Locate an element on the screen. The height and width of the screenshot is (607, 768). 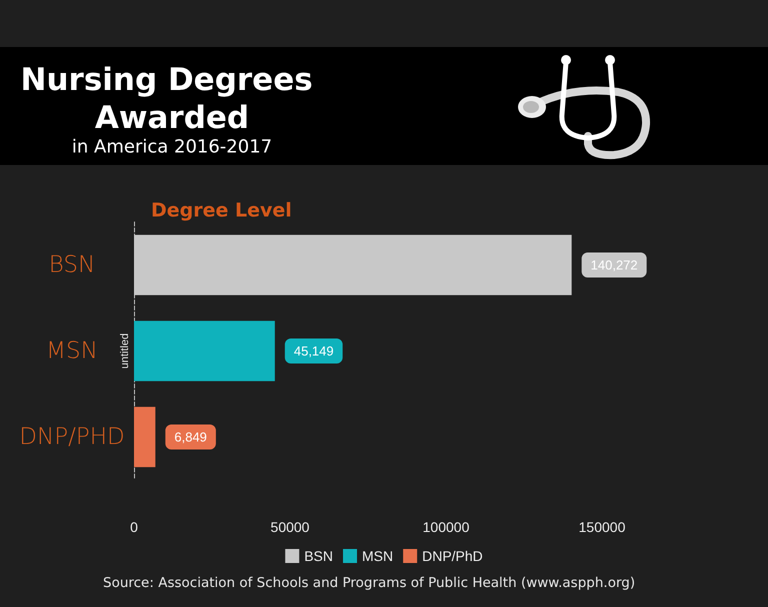
x-tick-label: 100000 is located at coordinates (446, 527).